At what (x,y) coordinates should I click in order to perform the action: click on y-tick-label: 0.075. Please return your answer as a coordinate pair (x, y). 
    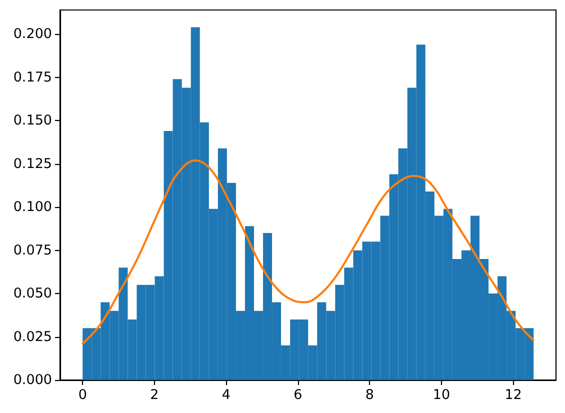
    Looking at the image, I should click on (32, 250).